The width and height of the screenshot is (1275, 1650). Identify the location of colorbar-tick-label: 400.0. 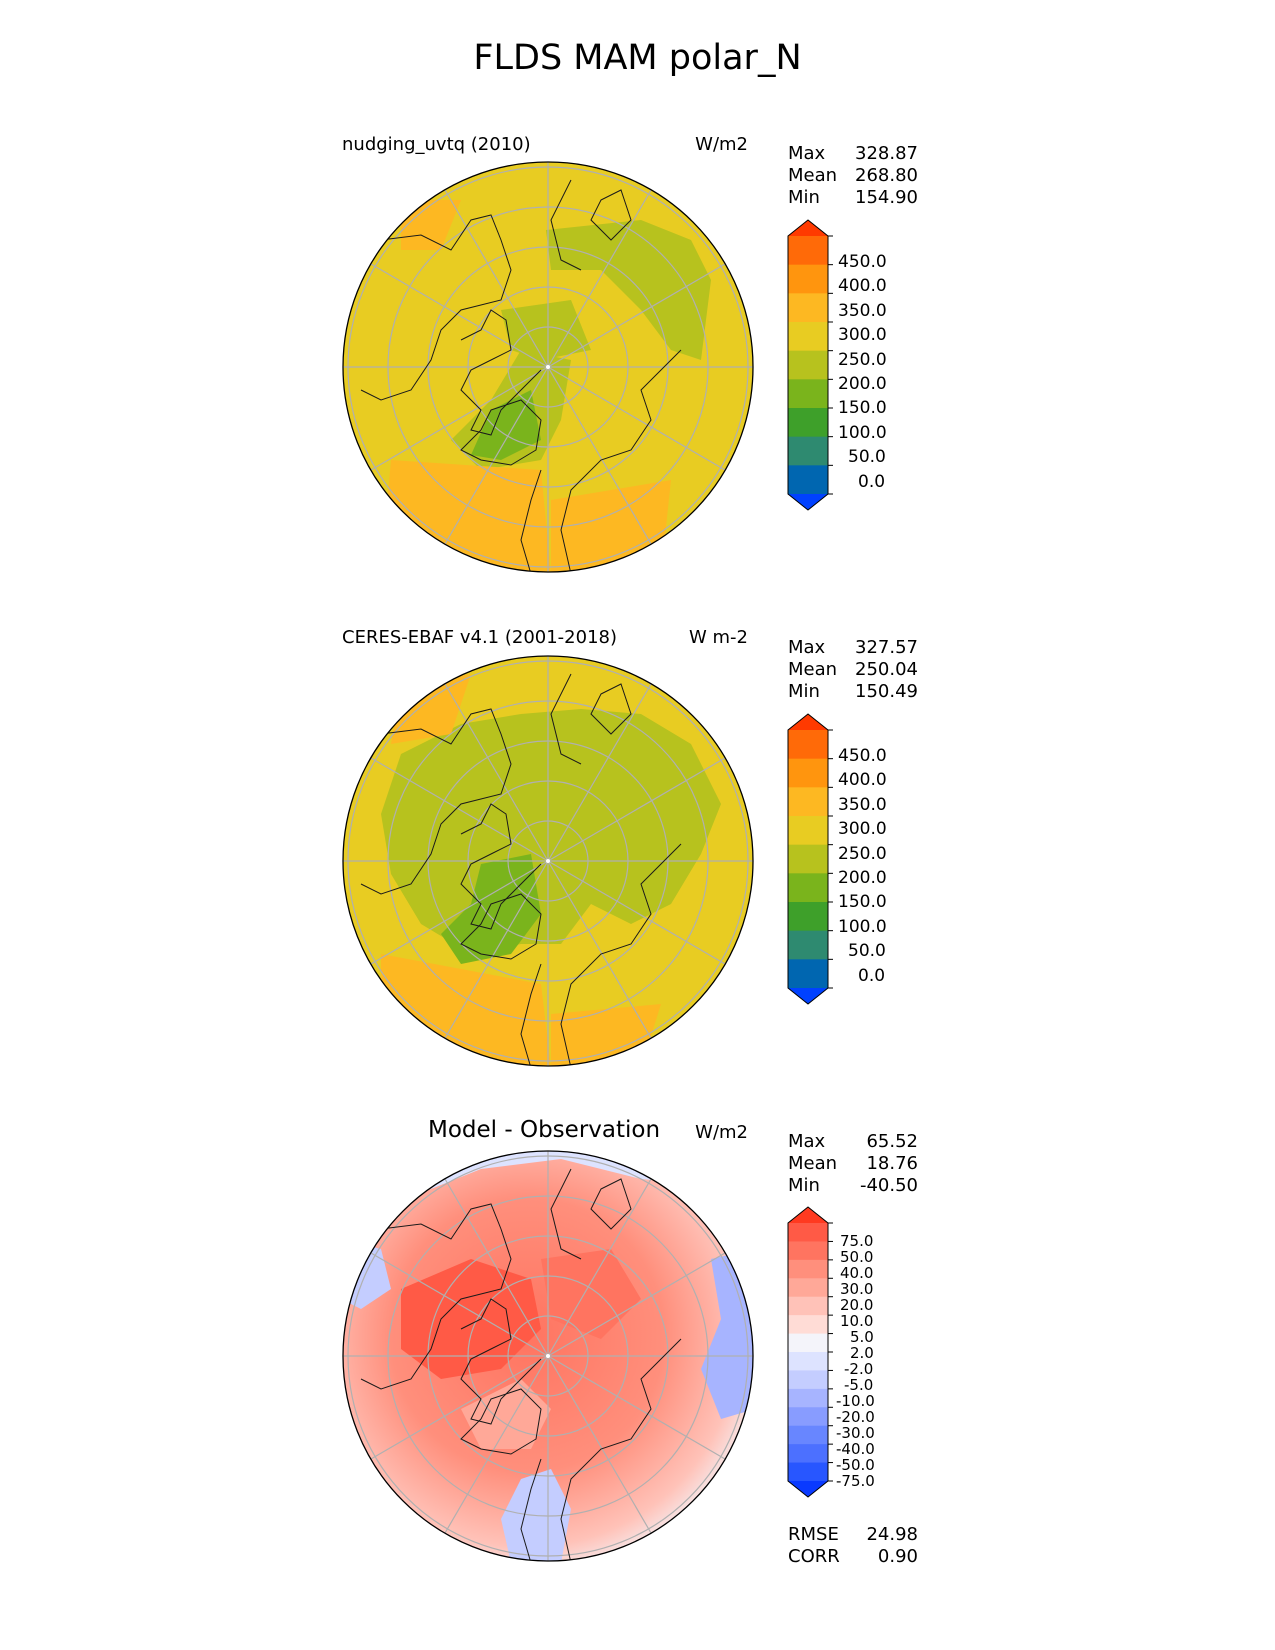
(862, 286).